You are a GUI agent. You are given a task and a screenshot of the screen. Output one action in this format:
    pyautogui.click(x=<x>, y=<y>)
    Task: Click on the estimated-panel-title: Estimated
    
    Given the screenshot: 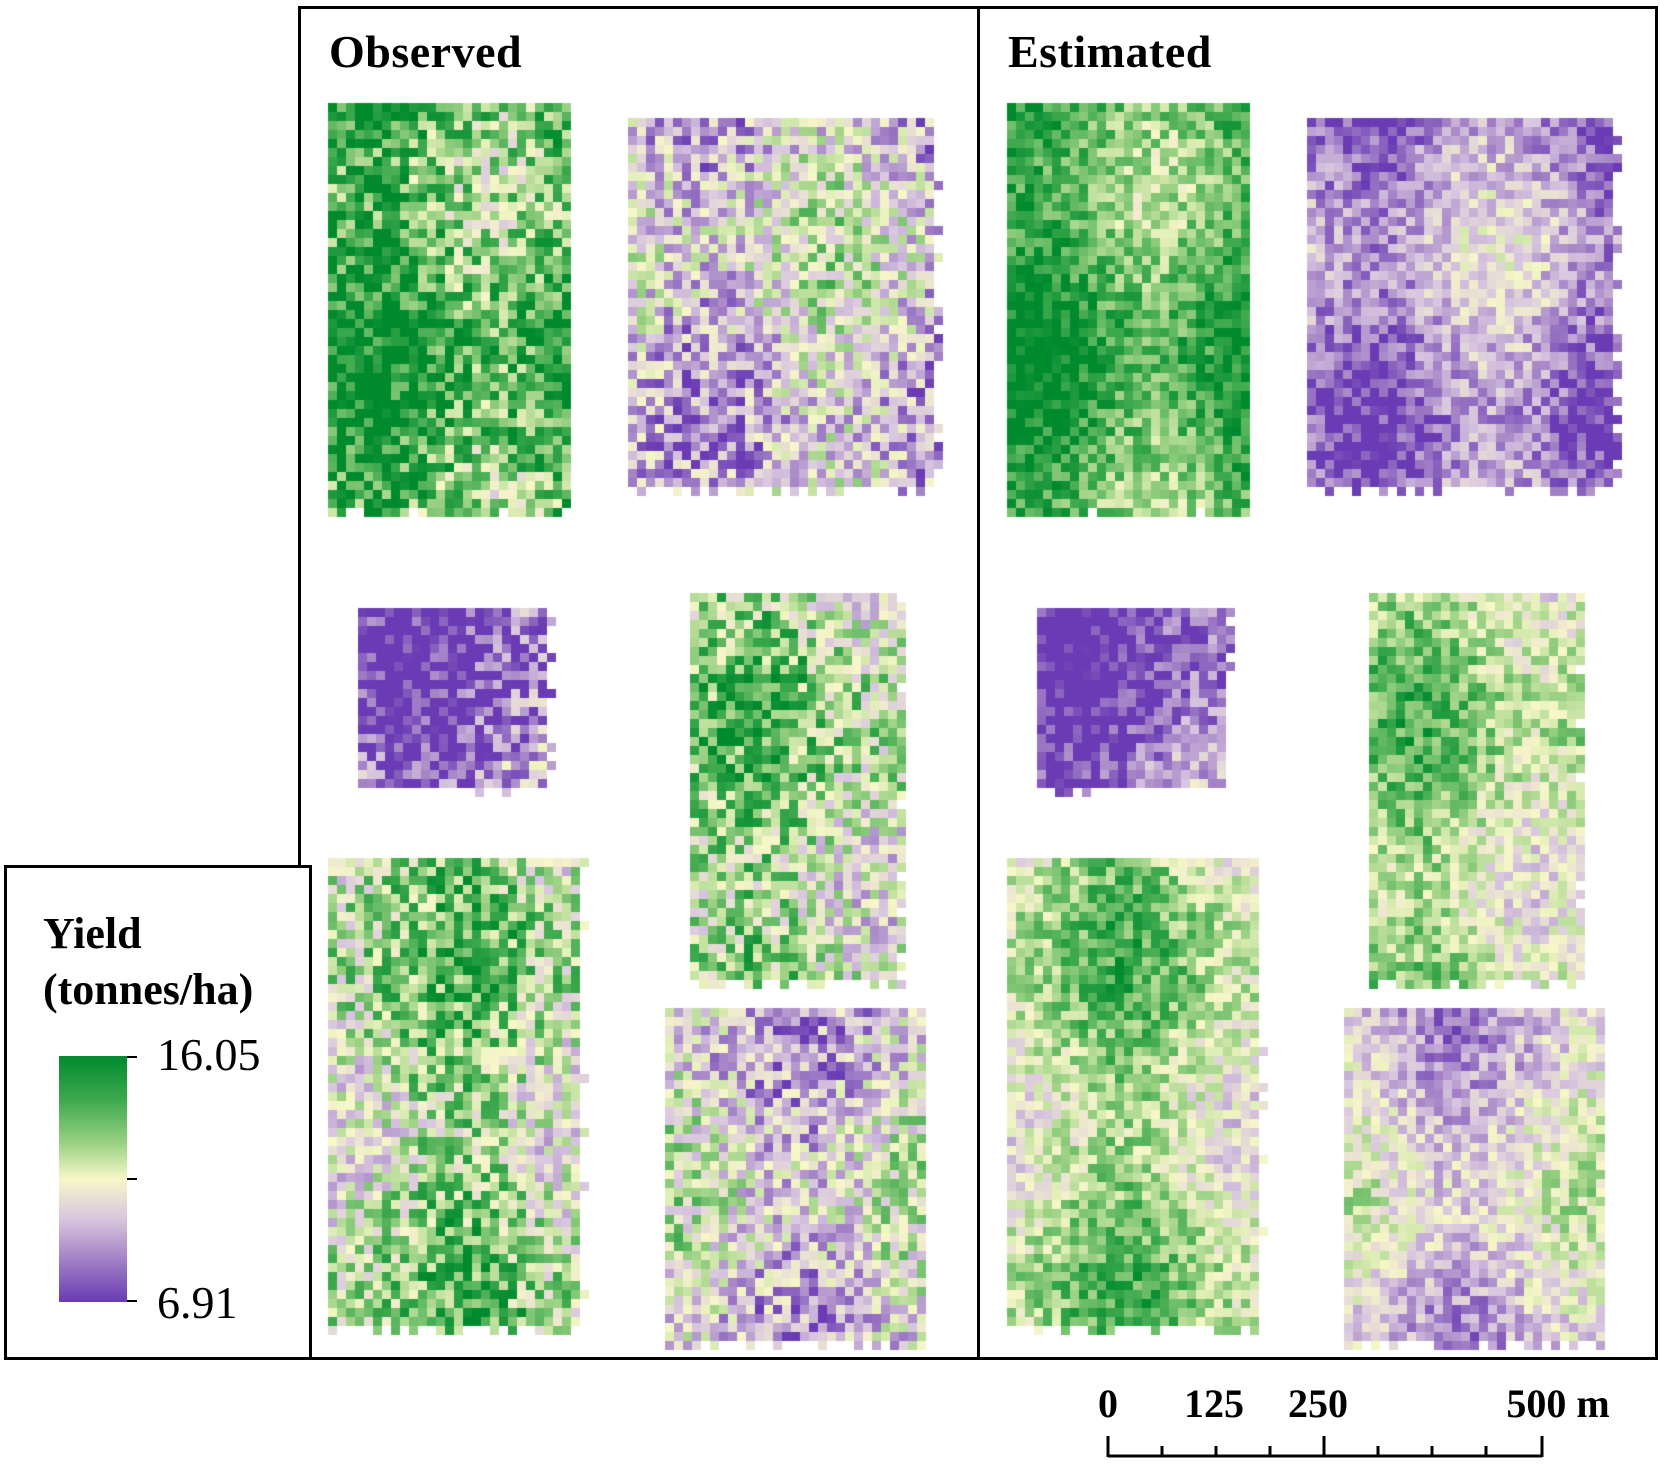 What is the action you would take?
    pyautogui.click(x=1110, y=51)
    